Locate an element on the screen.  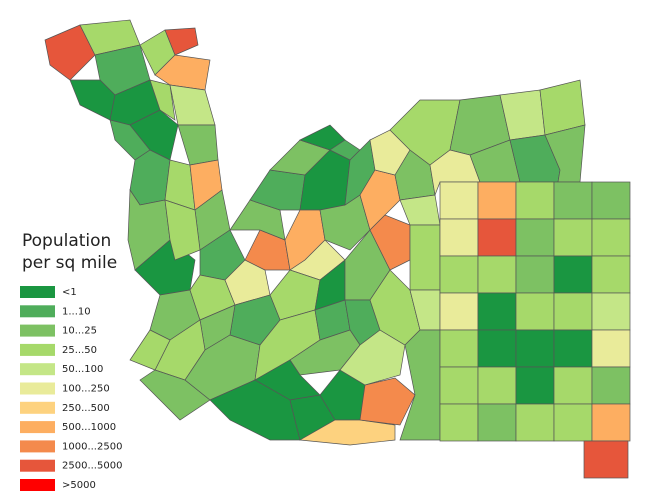
legend-title: Population is located at coordinates (66, 241).